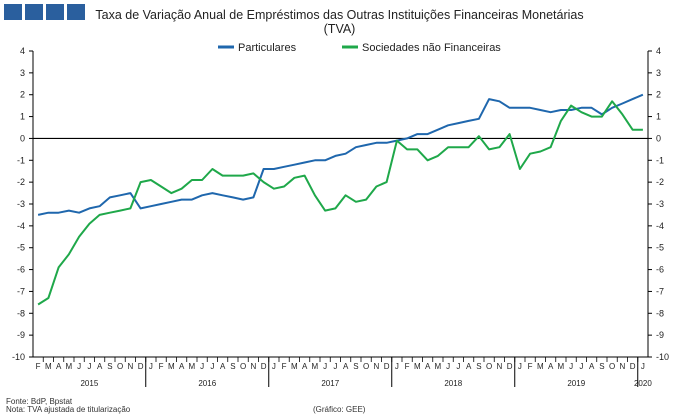 Image resolution: width=679 pixels, height=420 pixels. What do you see at coordinates (658, 117) in the screenshot?
I see `y-tick-label-right: 1` at bounding box center [658, 117].